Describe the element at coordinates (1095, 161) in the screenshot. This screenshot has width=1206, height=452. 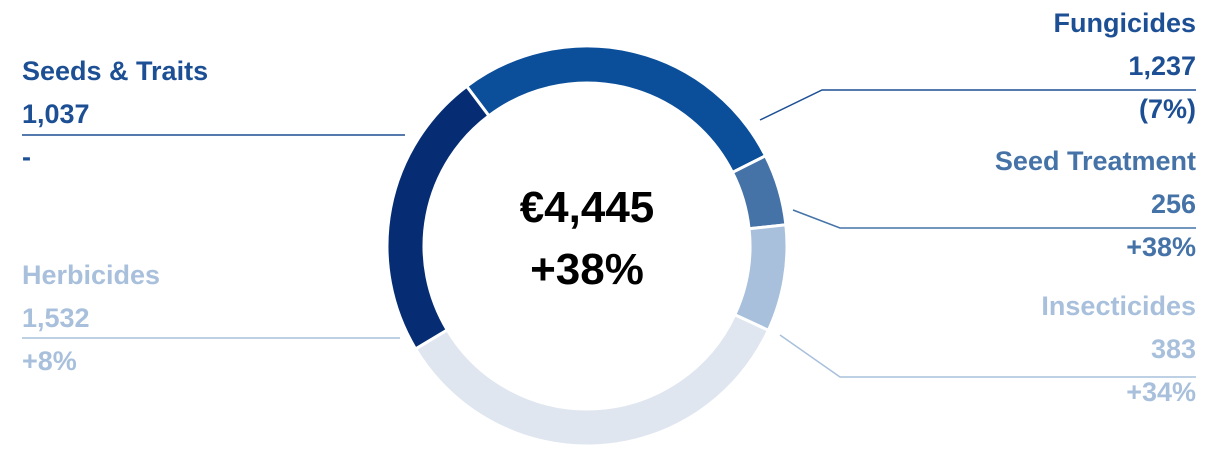
I see `category-label: Seed Treatment` at that location.